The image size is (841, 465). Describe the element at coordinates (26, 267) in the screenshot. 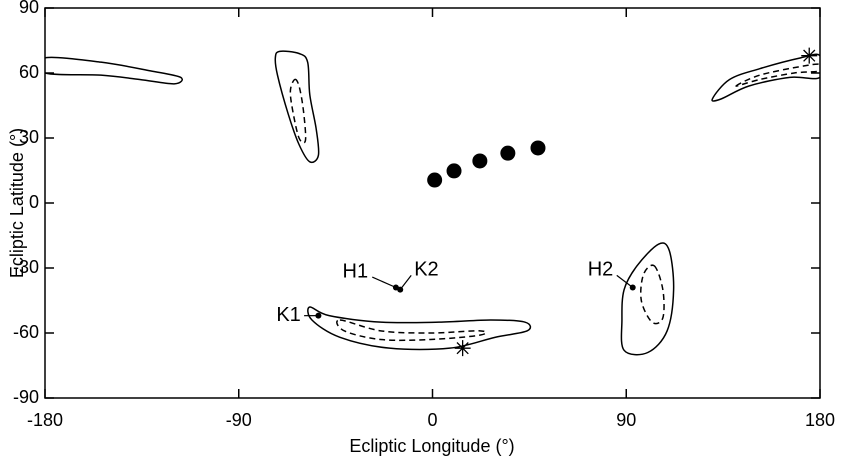

I see `y-tick-label: -30` at that location.